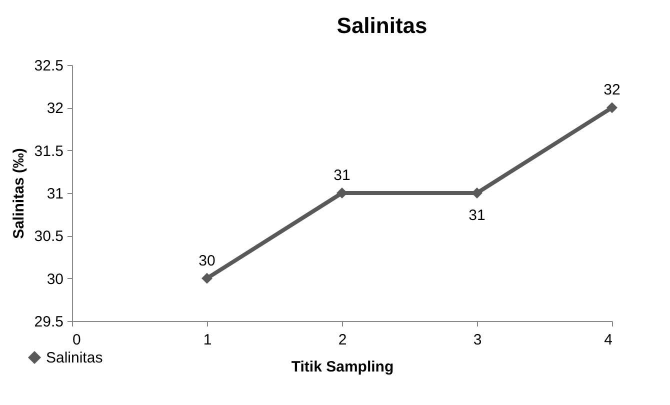  Describe the element at coordinates (49, 151) in the screenshot. I see `y-tick-label: 31.5` at that location.